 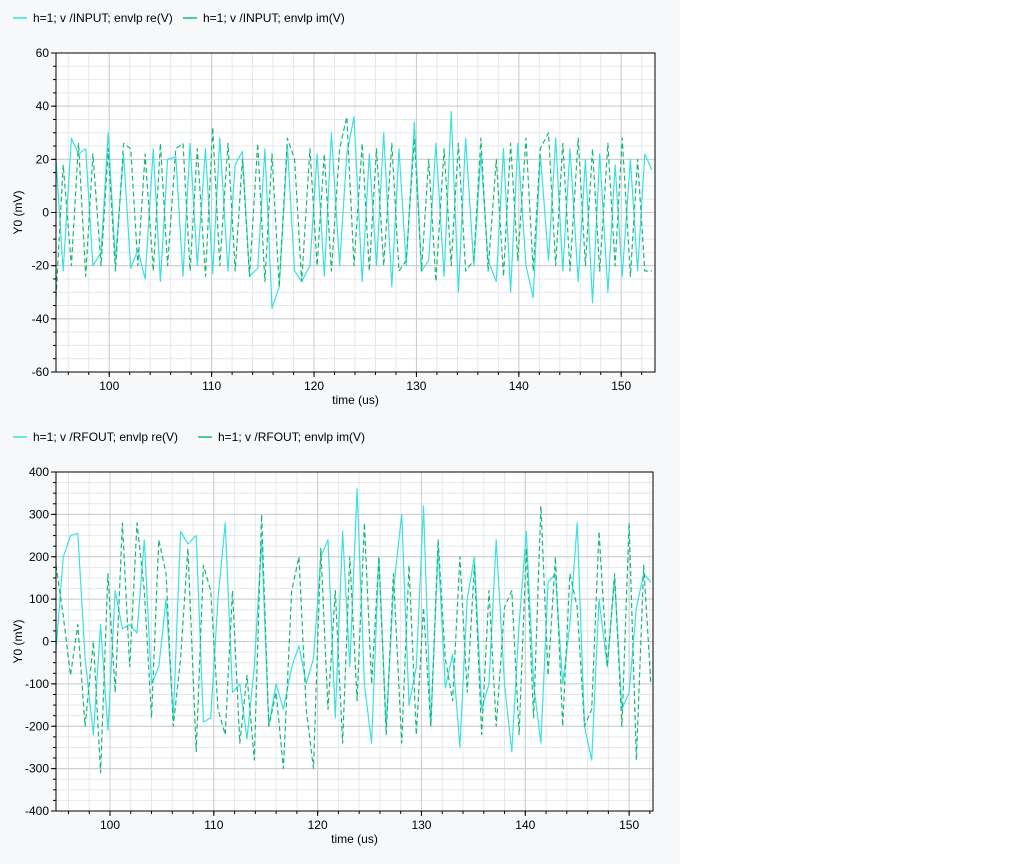 What do you see at coordinates (39, 557) in the screenshot?
I see `y-tick-label: 200` at bounding box center [39, 557].